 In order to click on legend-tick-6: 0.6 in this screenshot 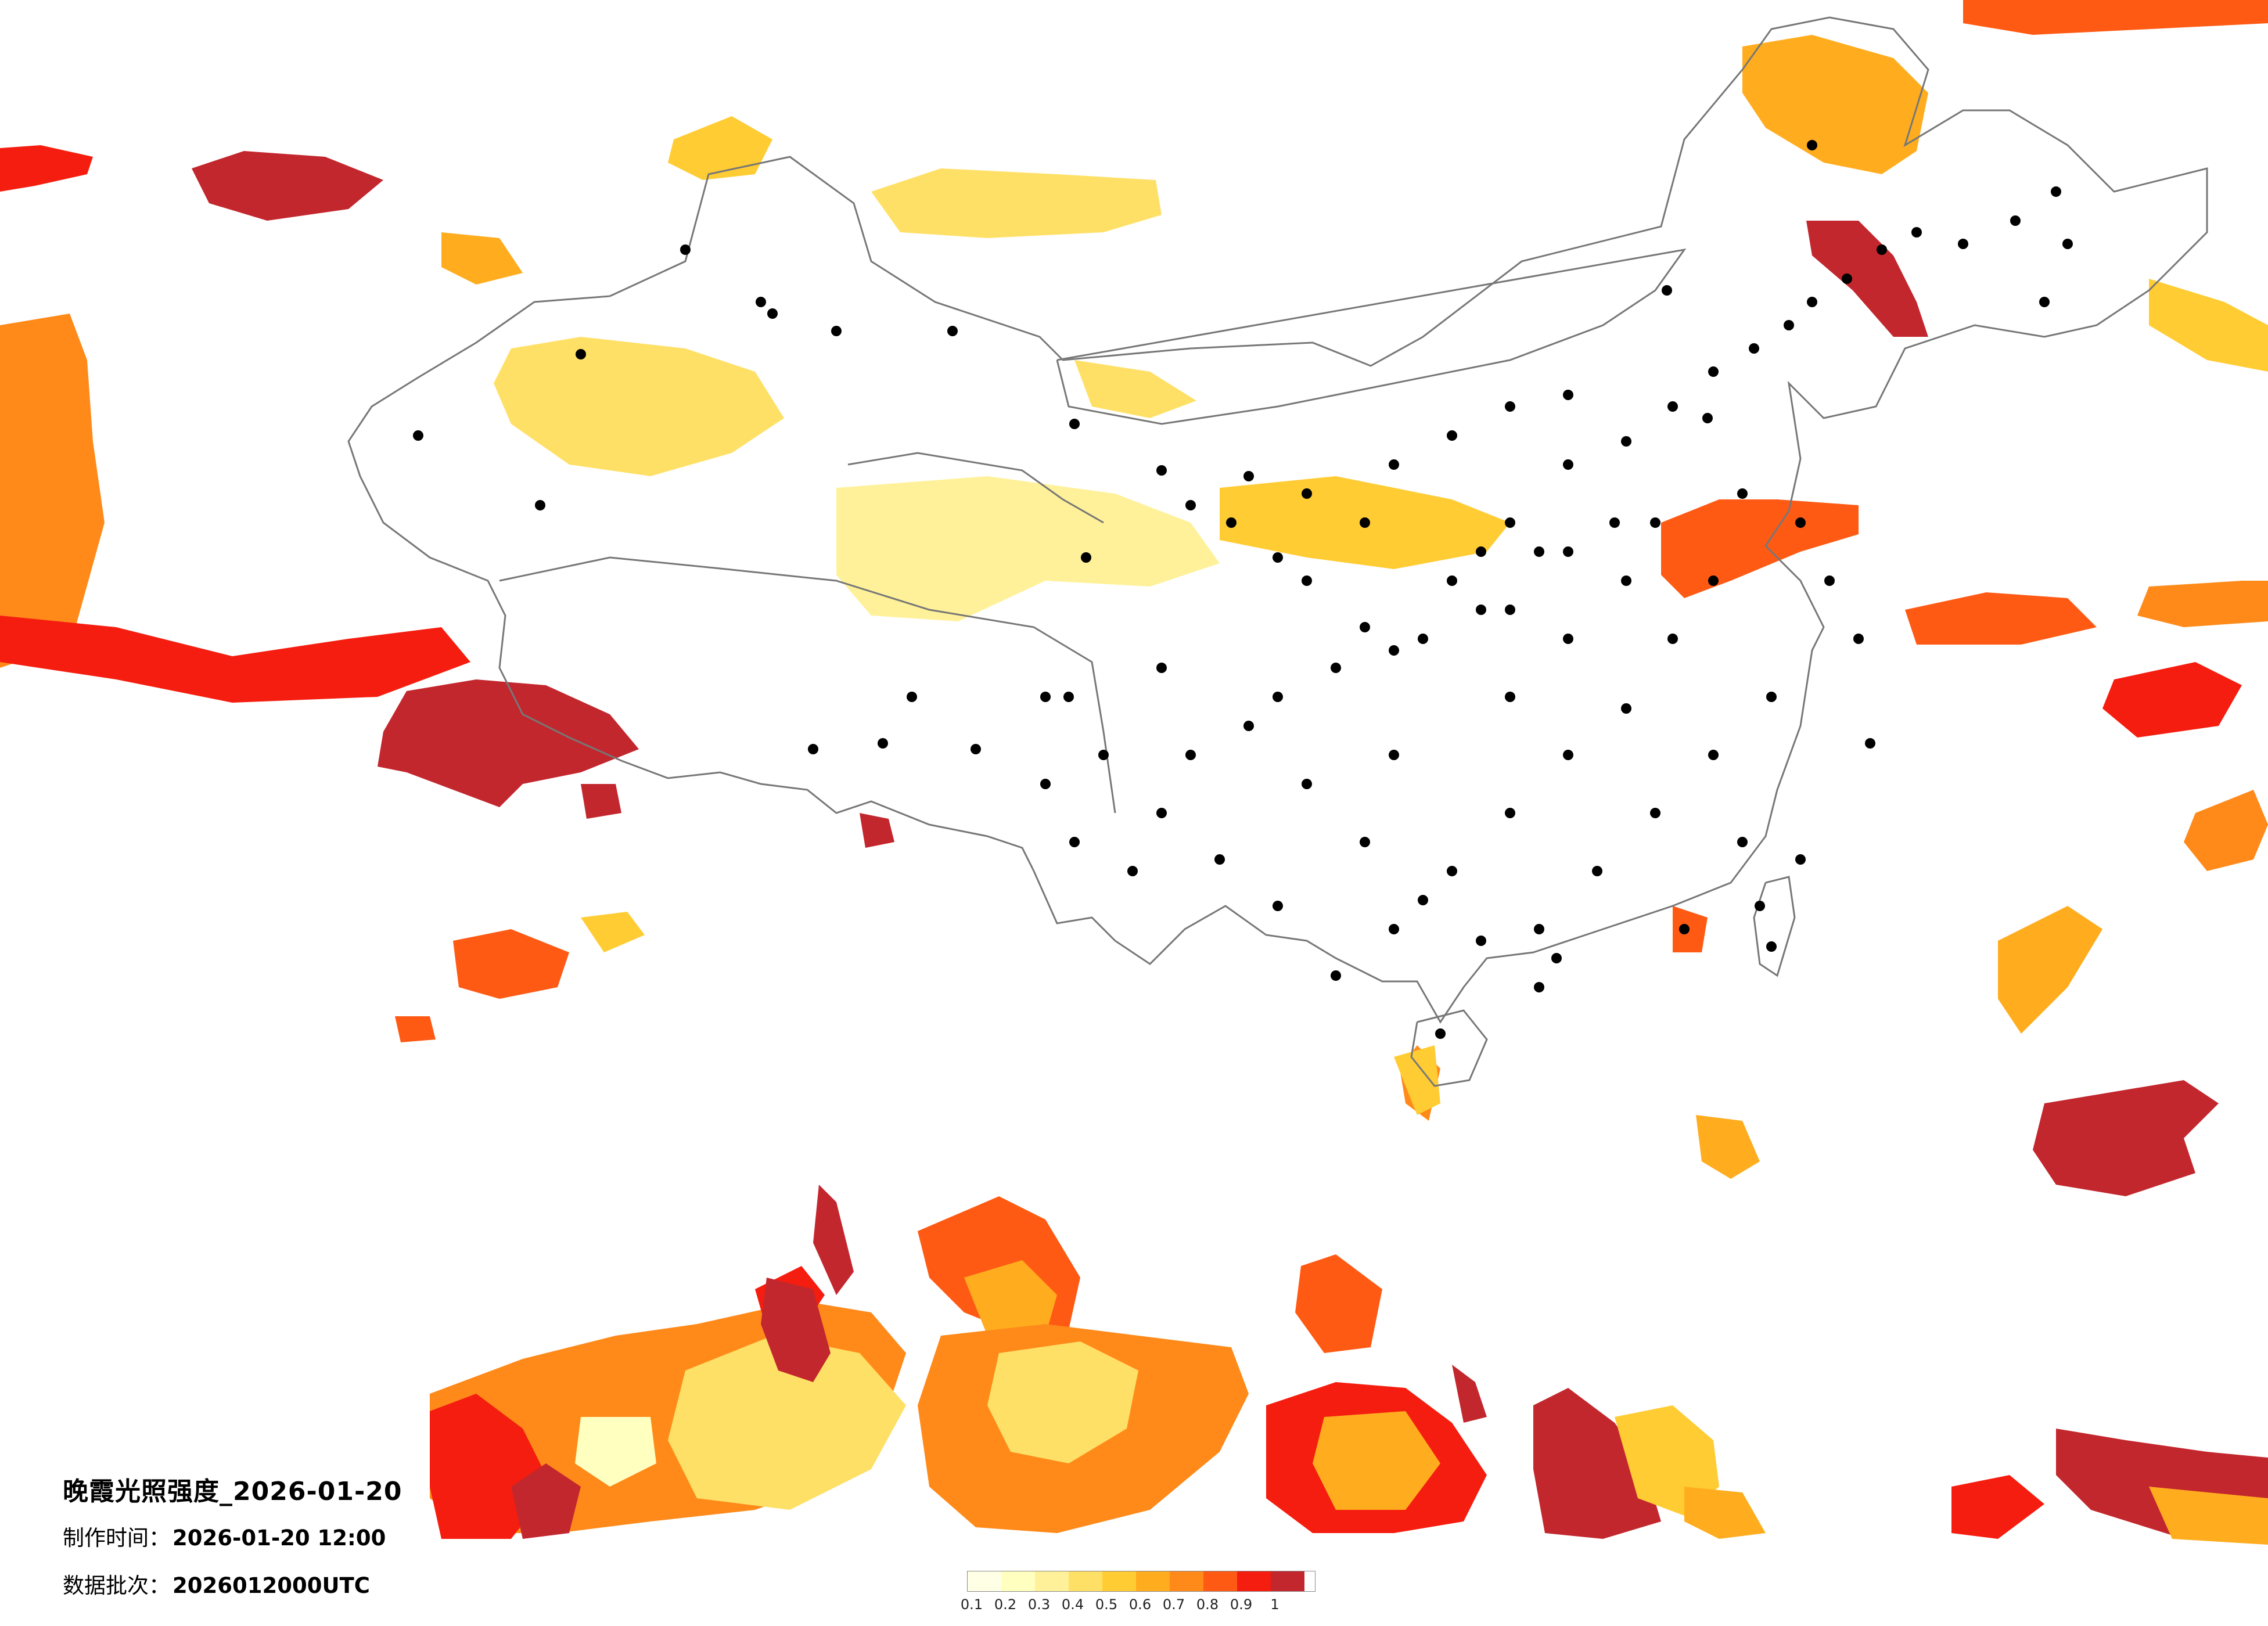, I will do `click(1140, 1604)`.